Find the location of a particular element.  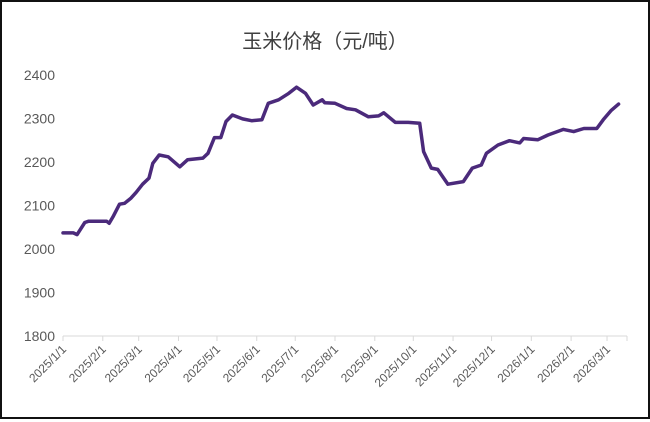

x-tick-label: 2026/2/1 is located at coordinates (555, 363).